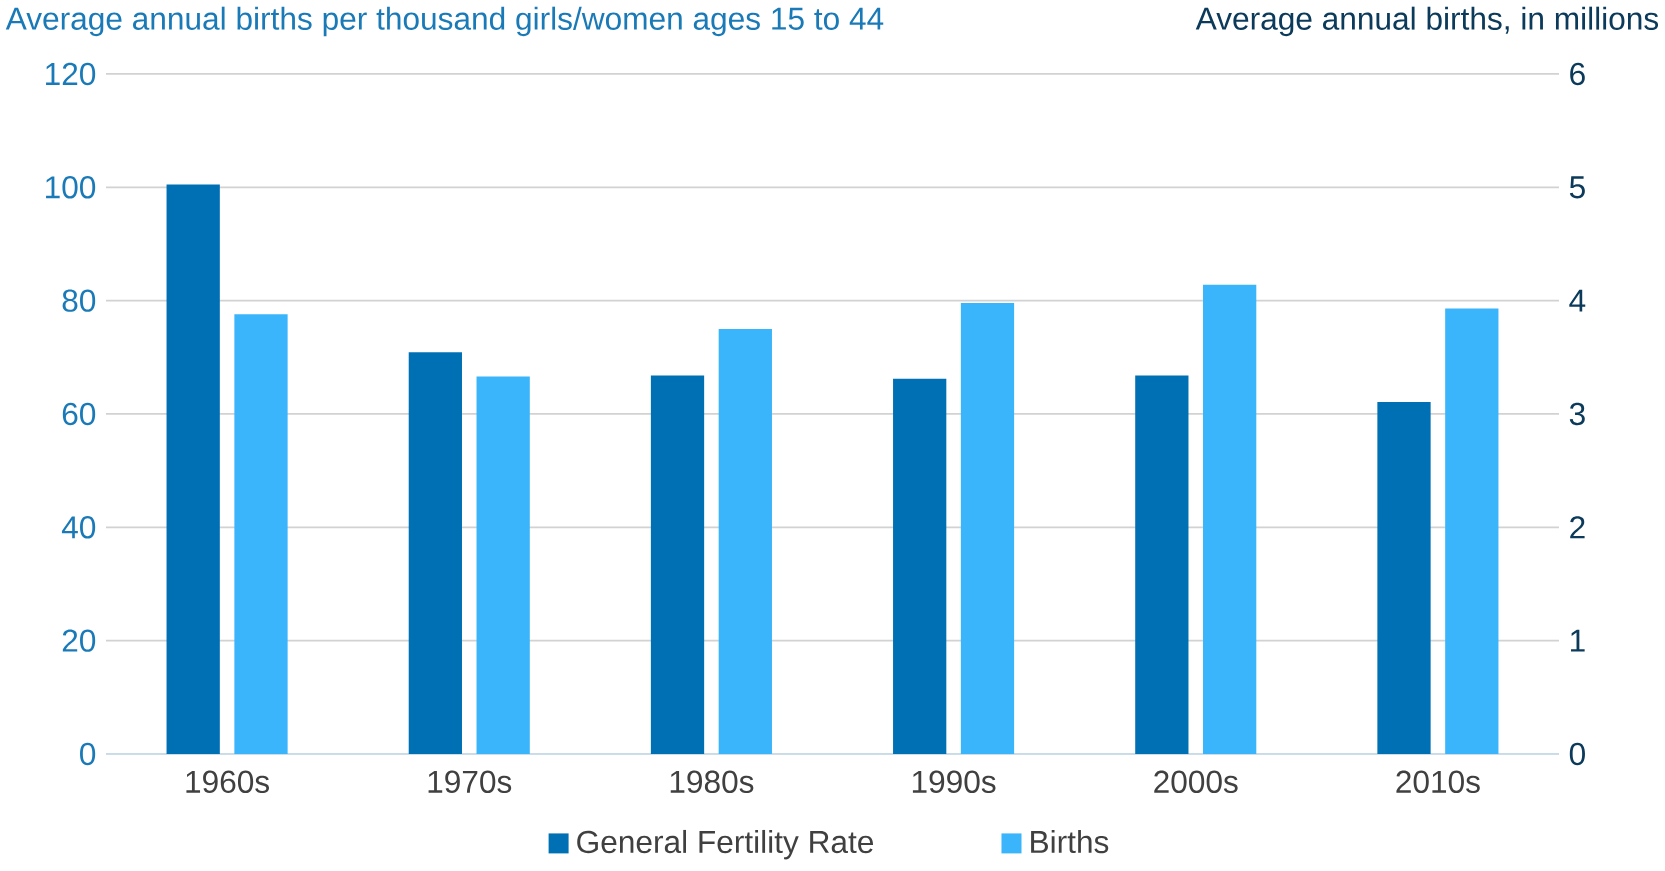 The height and width of the screenshot is (871, 1665). Describe the element at coordinates (79, 414) in the screenshot. I see `y-tick-label: 60` at that location.